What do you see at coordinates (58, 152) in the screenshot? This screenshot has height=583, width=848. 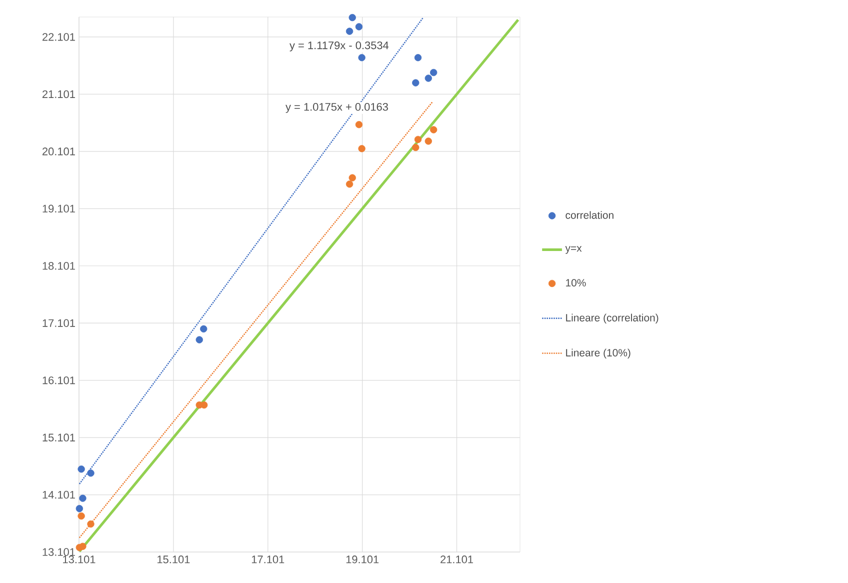 I see `y-tick-label: 20.101` at bounding box center [58, 152].